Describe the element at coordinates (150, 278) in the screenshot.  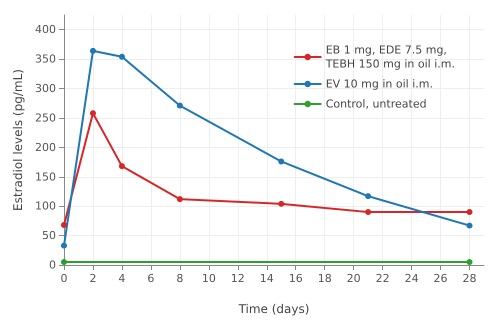
I see `x-tick-label: 6` at that location.